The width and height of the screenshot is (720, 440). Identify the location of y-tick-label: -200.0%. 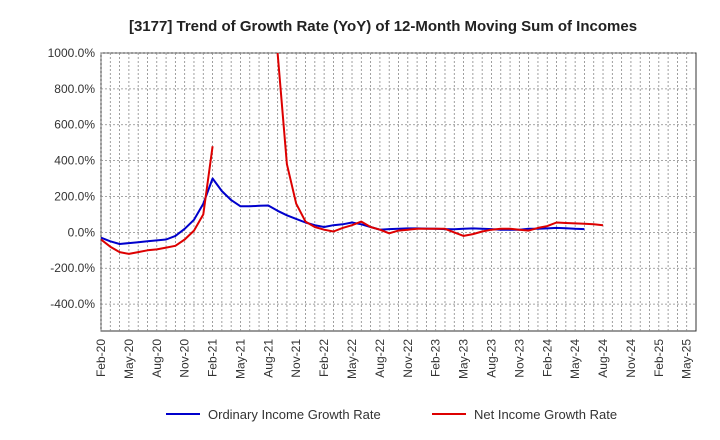
(72, 268).